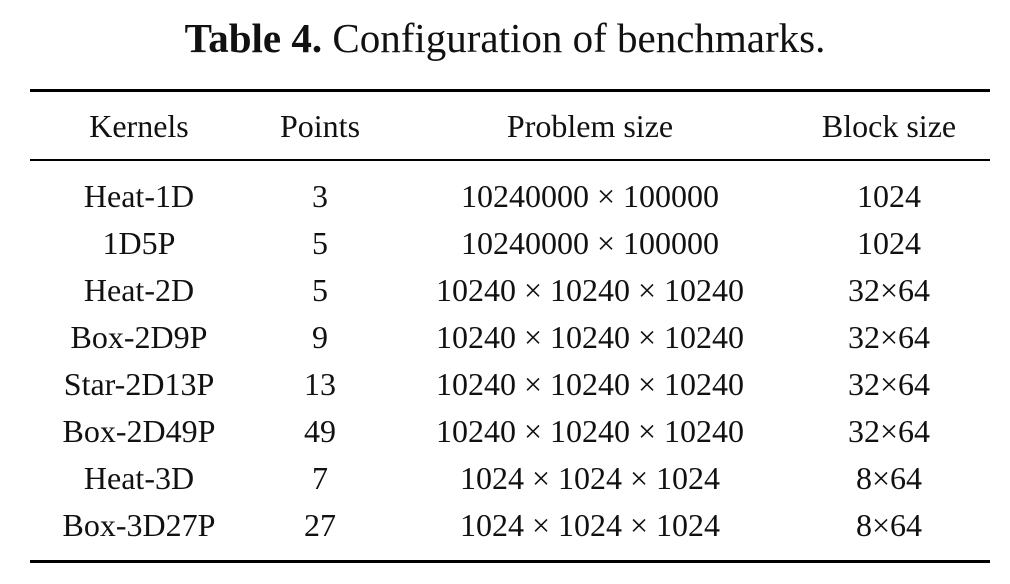  Describe the element at coordinates (510, 160) in the screenshot. I see `header-rule` at that location.